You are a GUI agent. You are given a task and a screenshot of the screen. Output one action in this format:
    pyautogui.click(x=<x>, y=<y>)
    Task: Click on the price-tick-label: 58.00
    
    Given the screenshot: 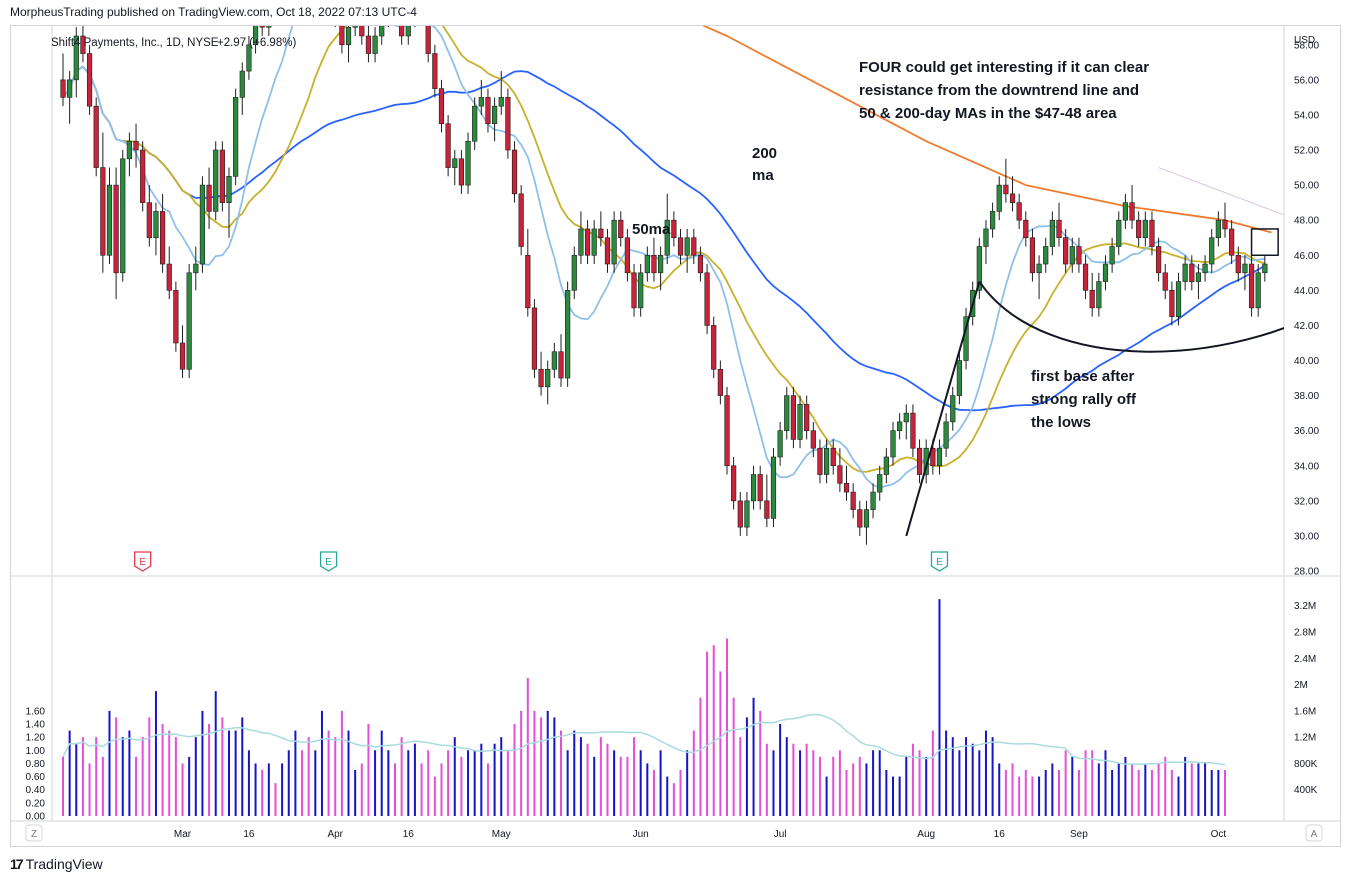 What is the action you would take?
    pyautogui.click(x=1306, y=45)
    